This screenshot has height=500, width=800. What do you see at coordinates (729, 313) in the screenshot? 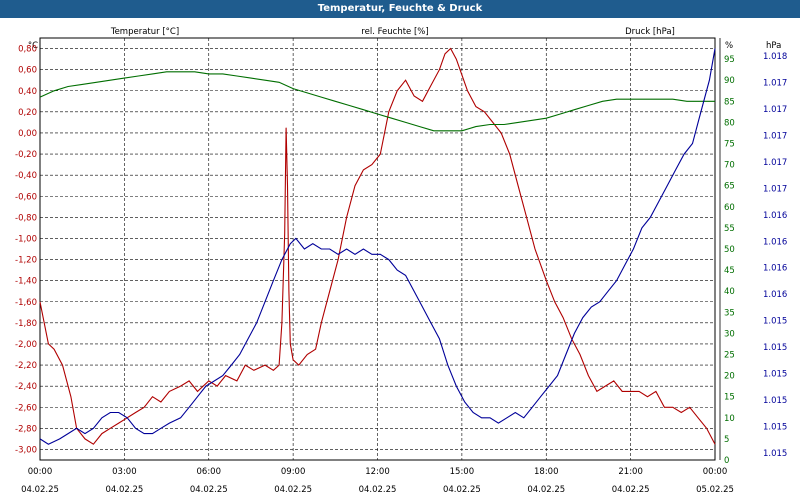
I see `hum-tick-label: 35` at bounding box center [729, 313].